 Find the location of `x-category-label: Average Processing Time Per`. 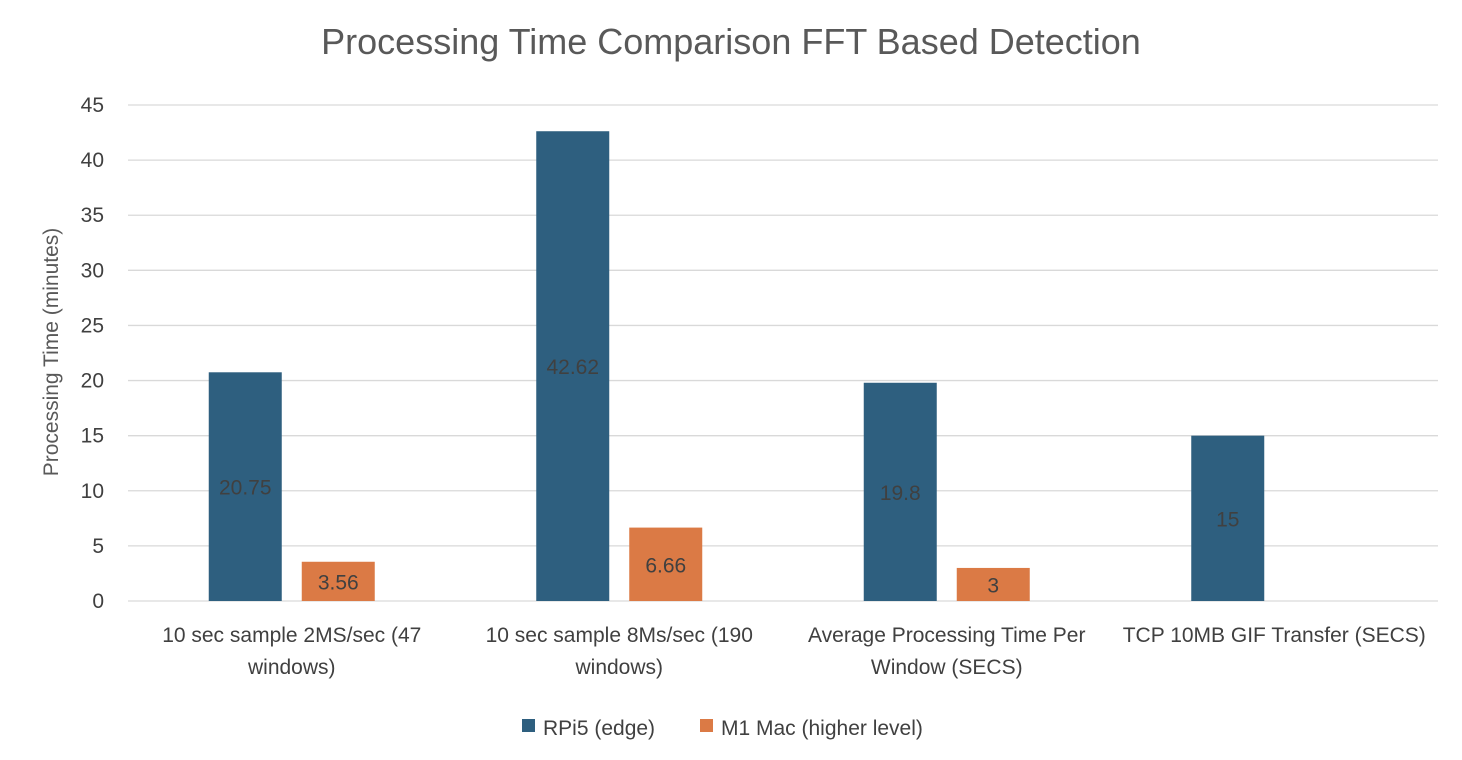

x-category-label: Average Processing Time Per is located at coordinates (946, 635).